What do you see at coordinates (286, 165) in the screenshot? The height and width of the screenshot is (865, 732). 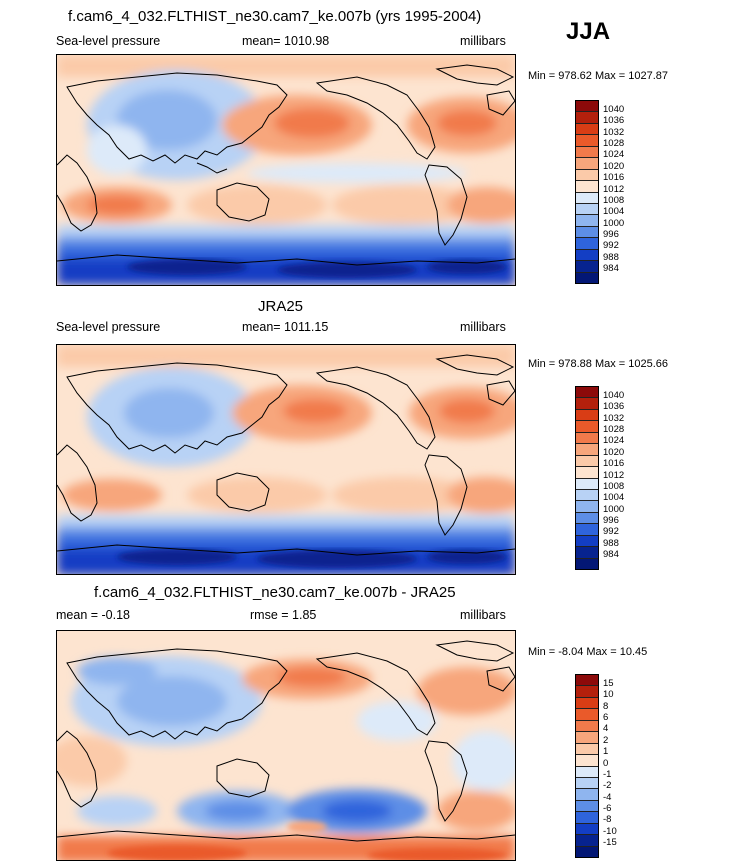 I see `coastline-lines` at bounding box center [286, 165].